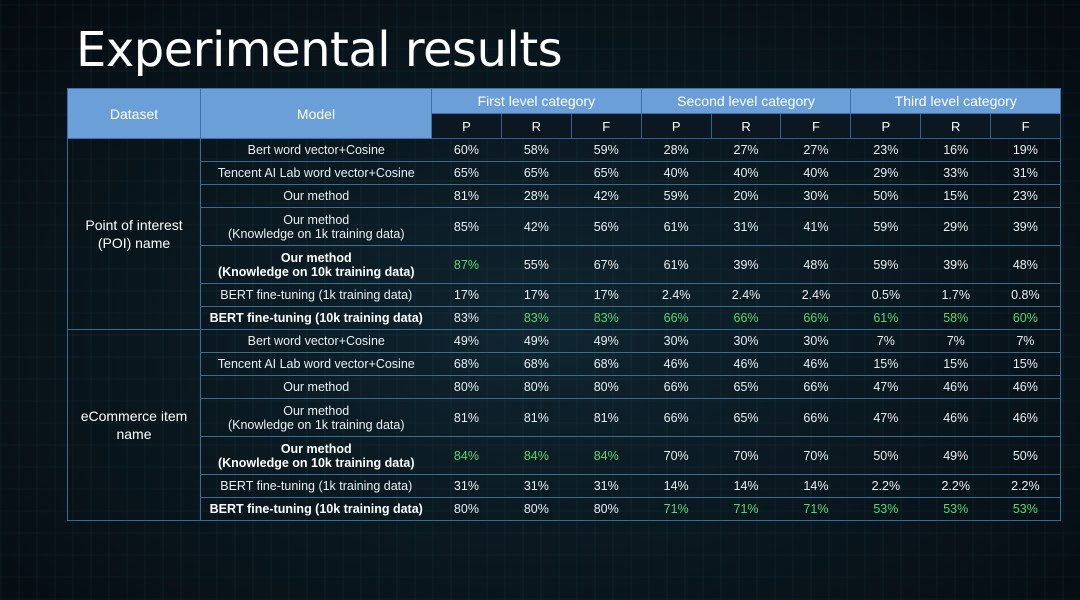  Describe the element at coordinates (316, 462) in the screenshot. I see `model-label-line: (Knowledge on 10k training data)` at that location.